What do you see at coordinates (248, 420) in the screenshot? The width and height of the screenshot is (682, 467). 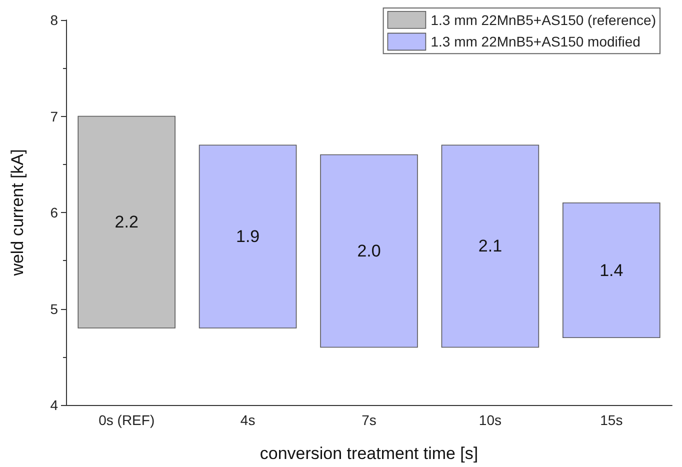 I see `x-tick-label: 4s` at bounding box center [248, 420].